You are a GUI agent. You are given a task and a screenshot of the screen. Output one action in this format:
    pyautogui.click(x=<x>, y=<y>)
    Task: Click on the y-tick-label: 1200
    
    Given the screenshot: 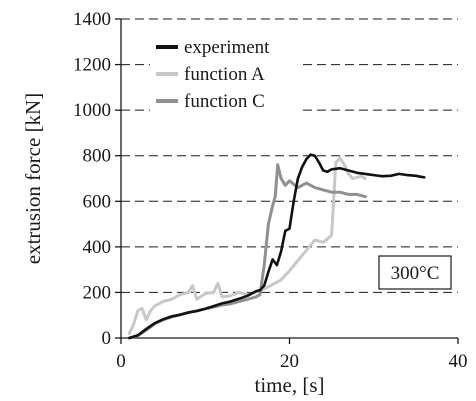 What is the action you would take?
    pyautogui.click(x=92, y=65)
    